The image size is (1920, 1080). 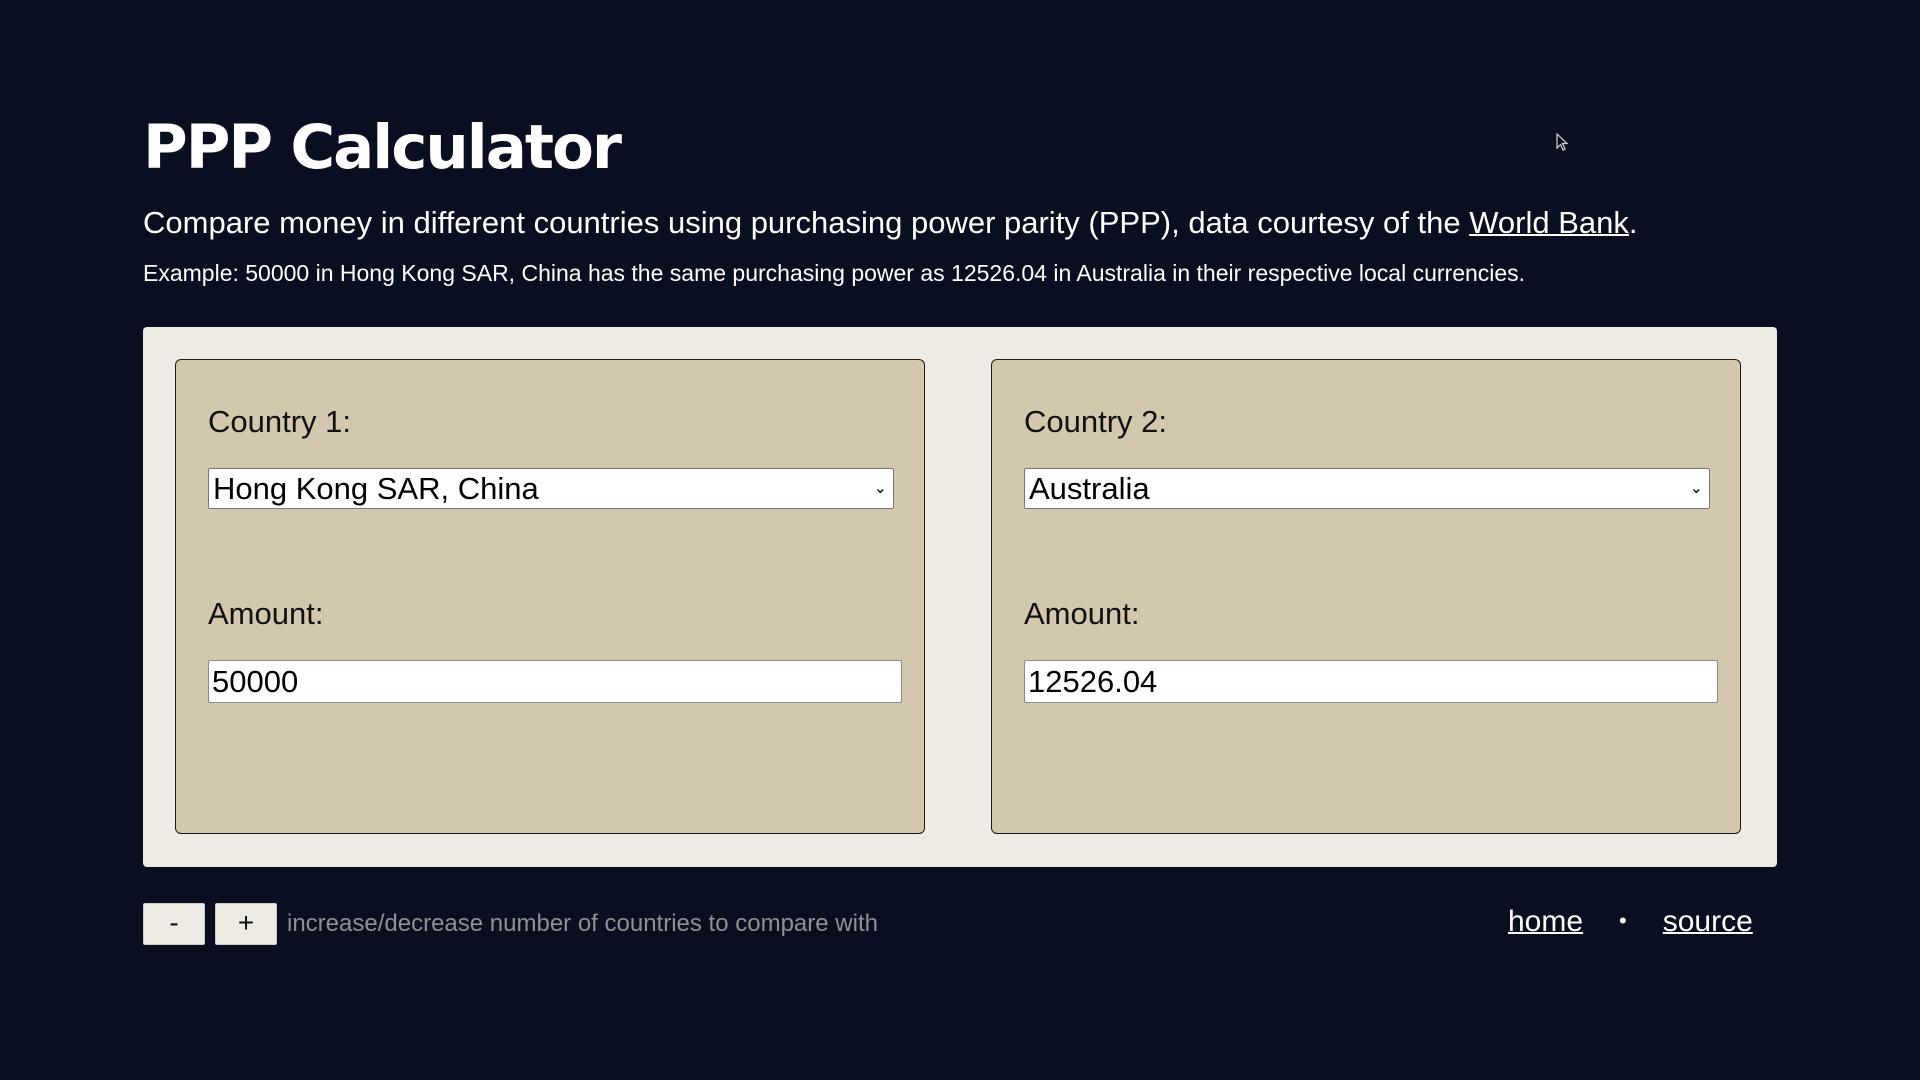 I want to click on country-2-select: Australia ⌄, so click(x=1367, y=488).